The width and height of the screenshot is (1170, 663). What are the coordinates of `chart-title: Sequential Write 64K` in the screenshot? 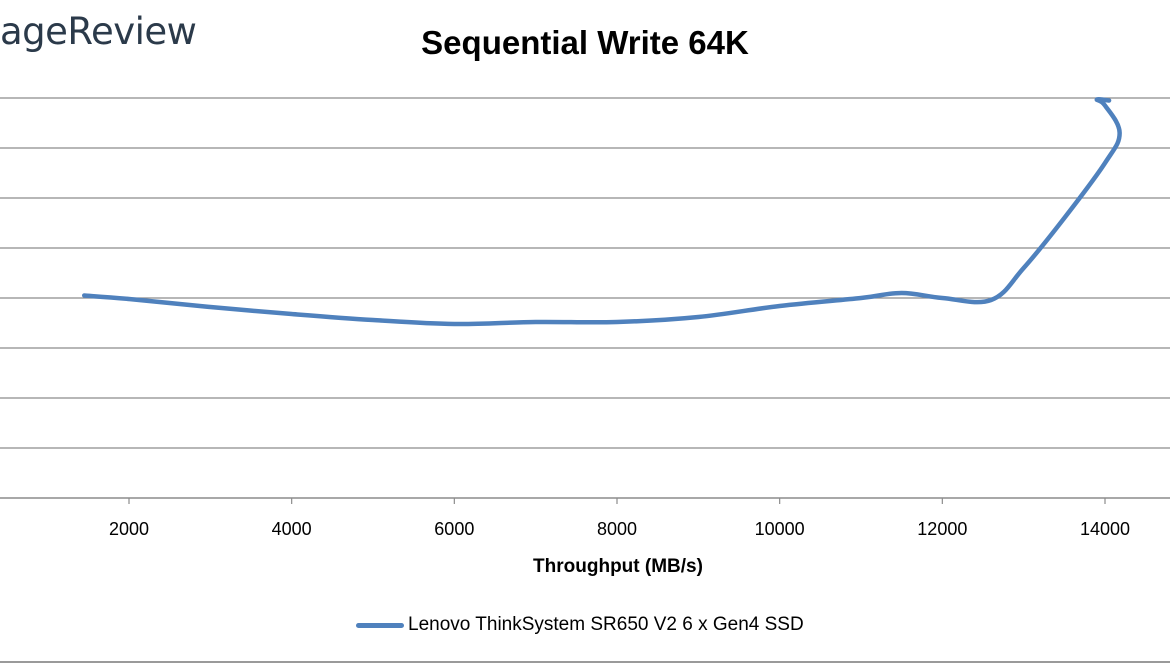 It's located at (585, 43).